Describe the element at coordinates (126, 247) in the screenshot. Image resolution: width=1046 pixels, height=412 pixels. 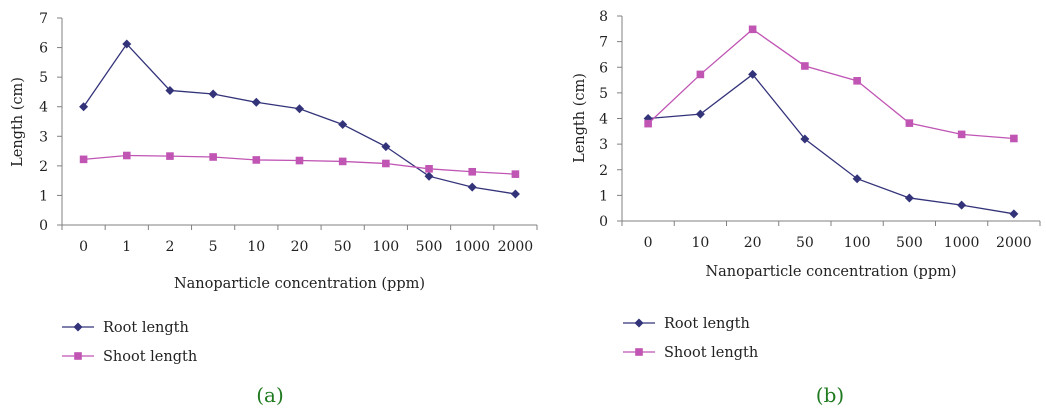
I see `x-tick-label-a: 1` at that location.